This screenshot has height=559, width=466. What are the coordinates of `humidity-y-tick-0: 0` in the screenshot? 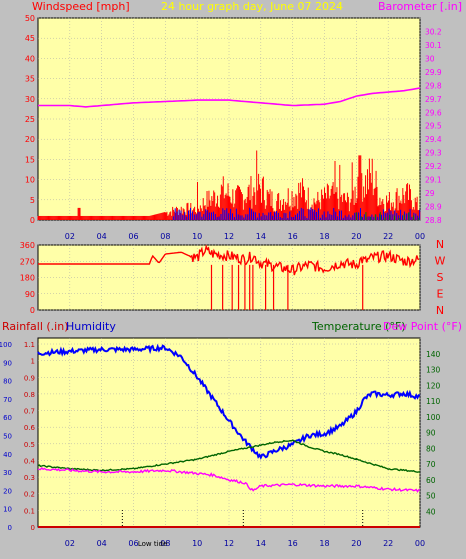 It's located at (10, 528).